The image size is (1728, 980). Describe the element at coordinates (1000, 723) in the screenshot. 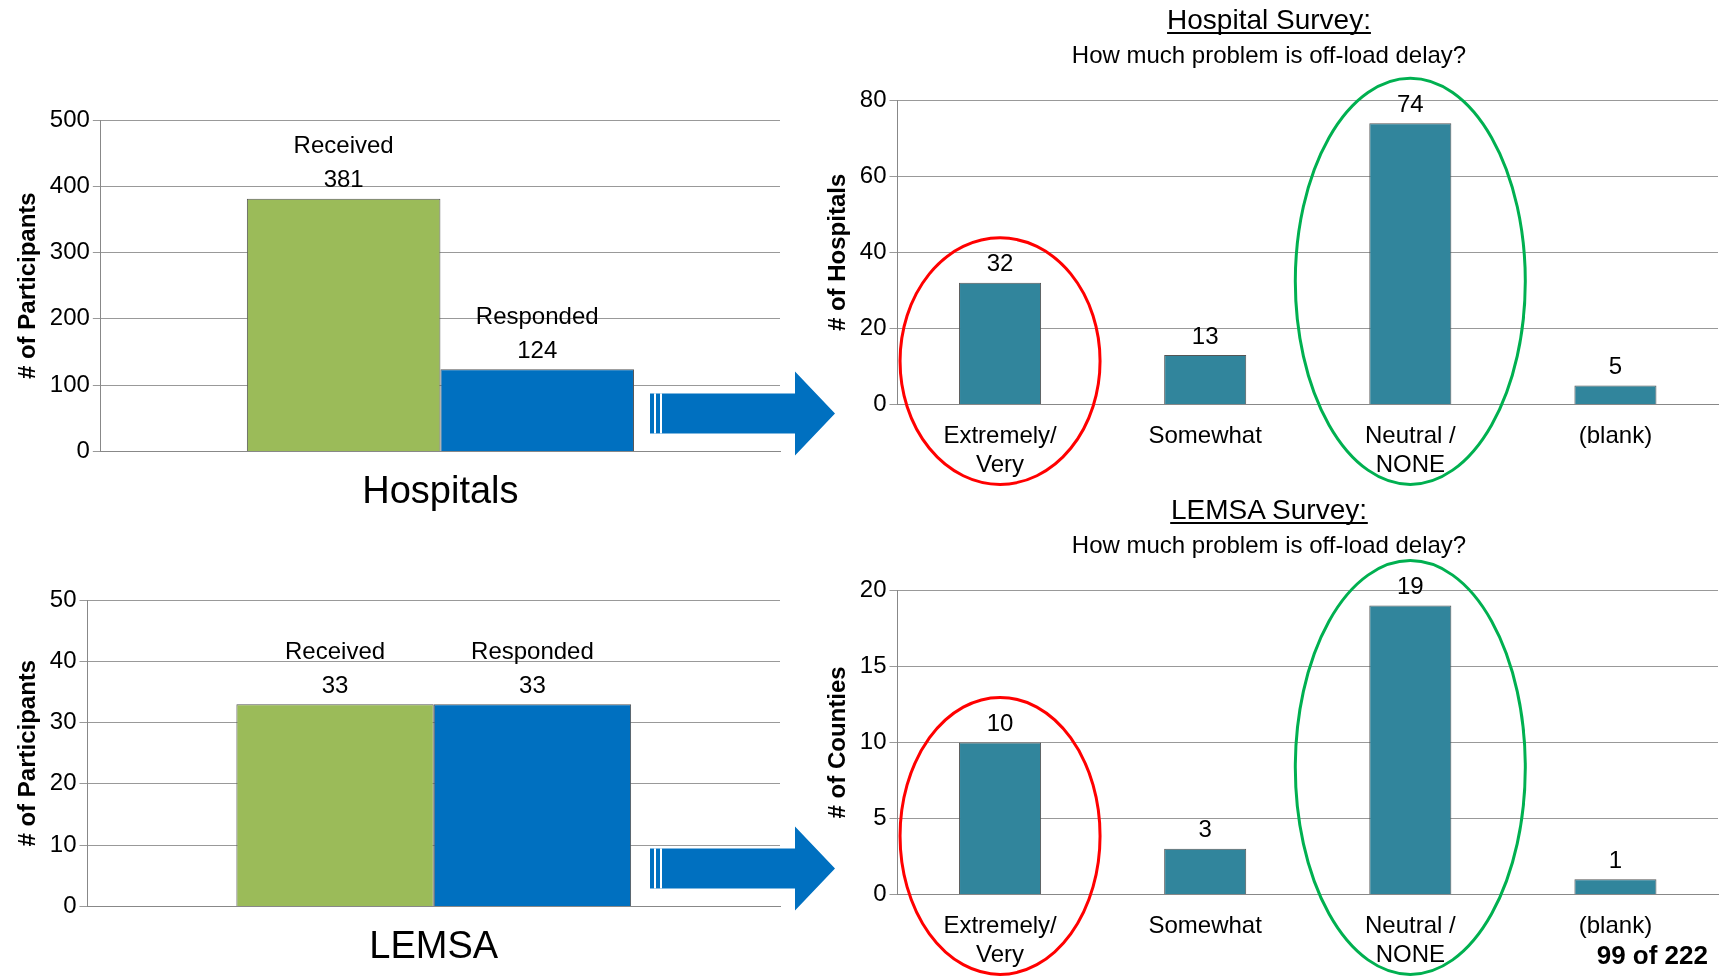

I see `data-label: 10` at that location.